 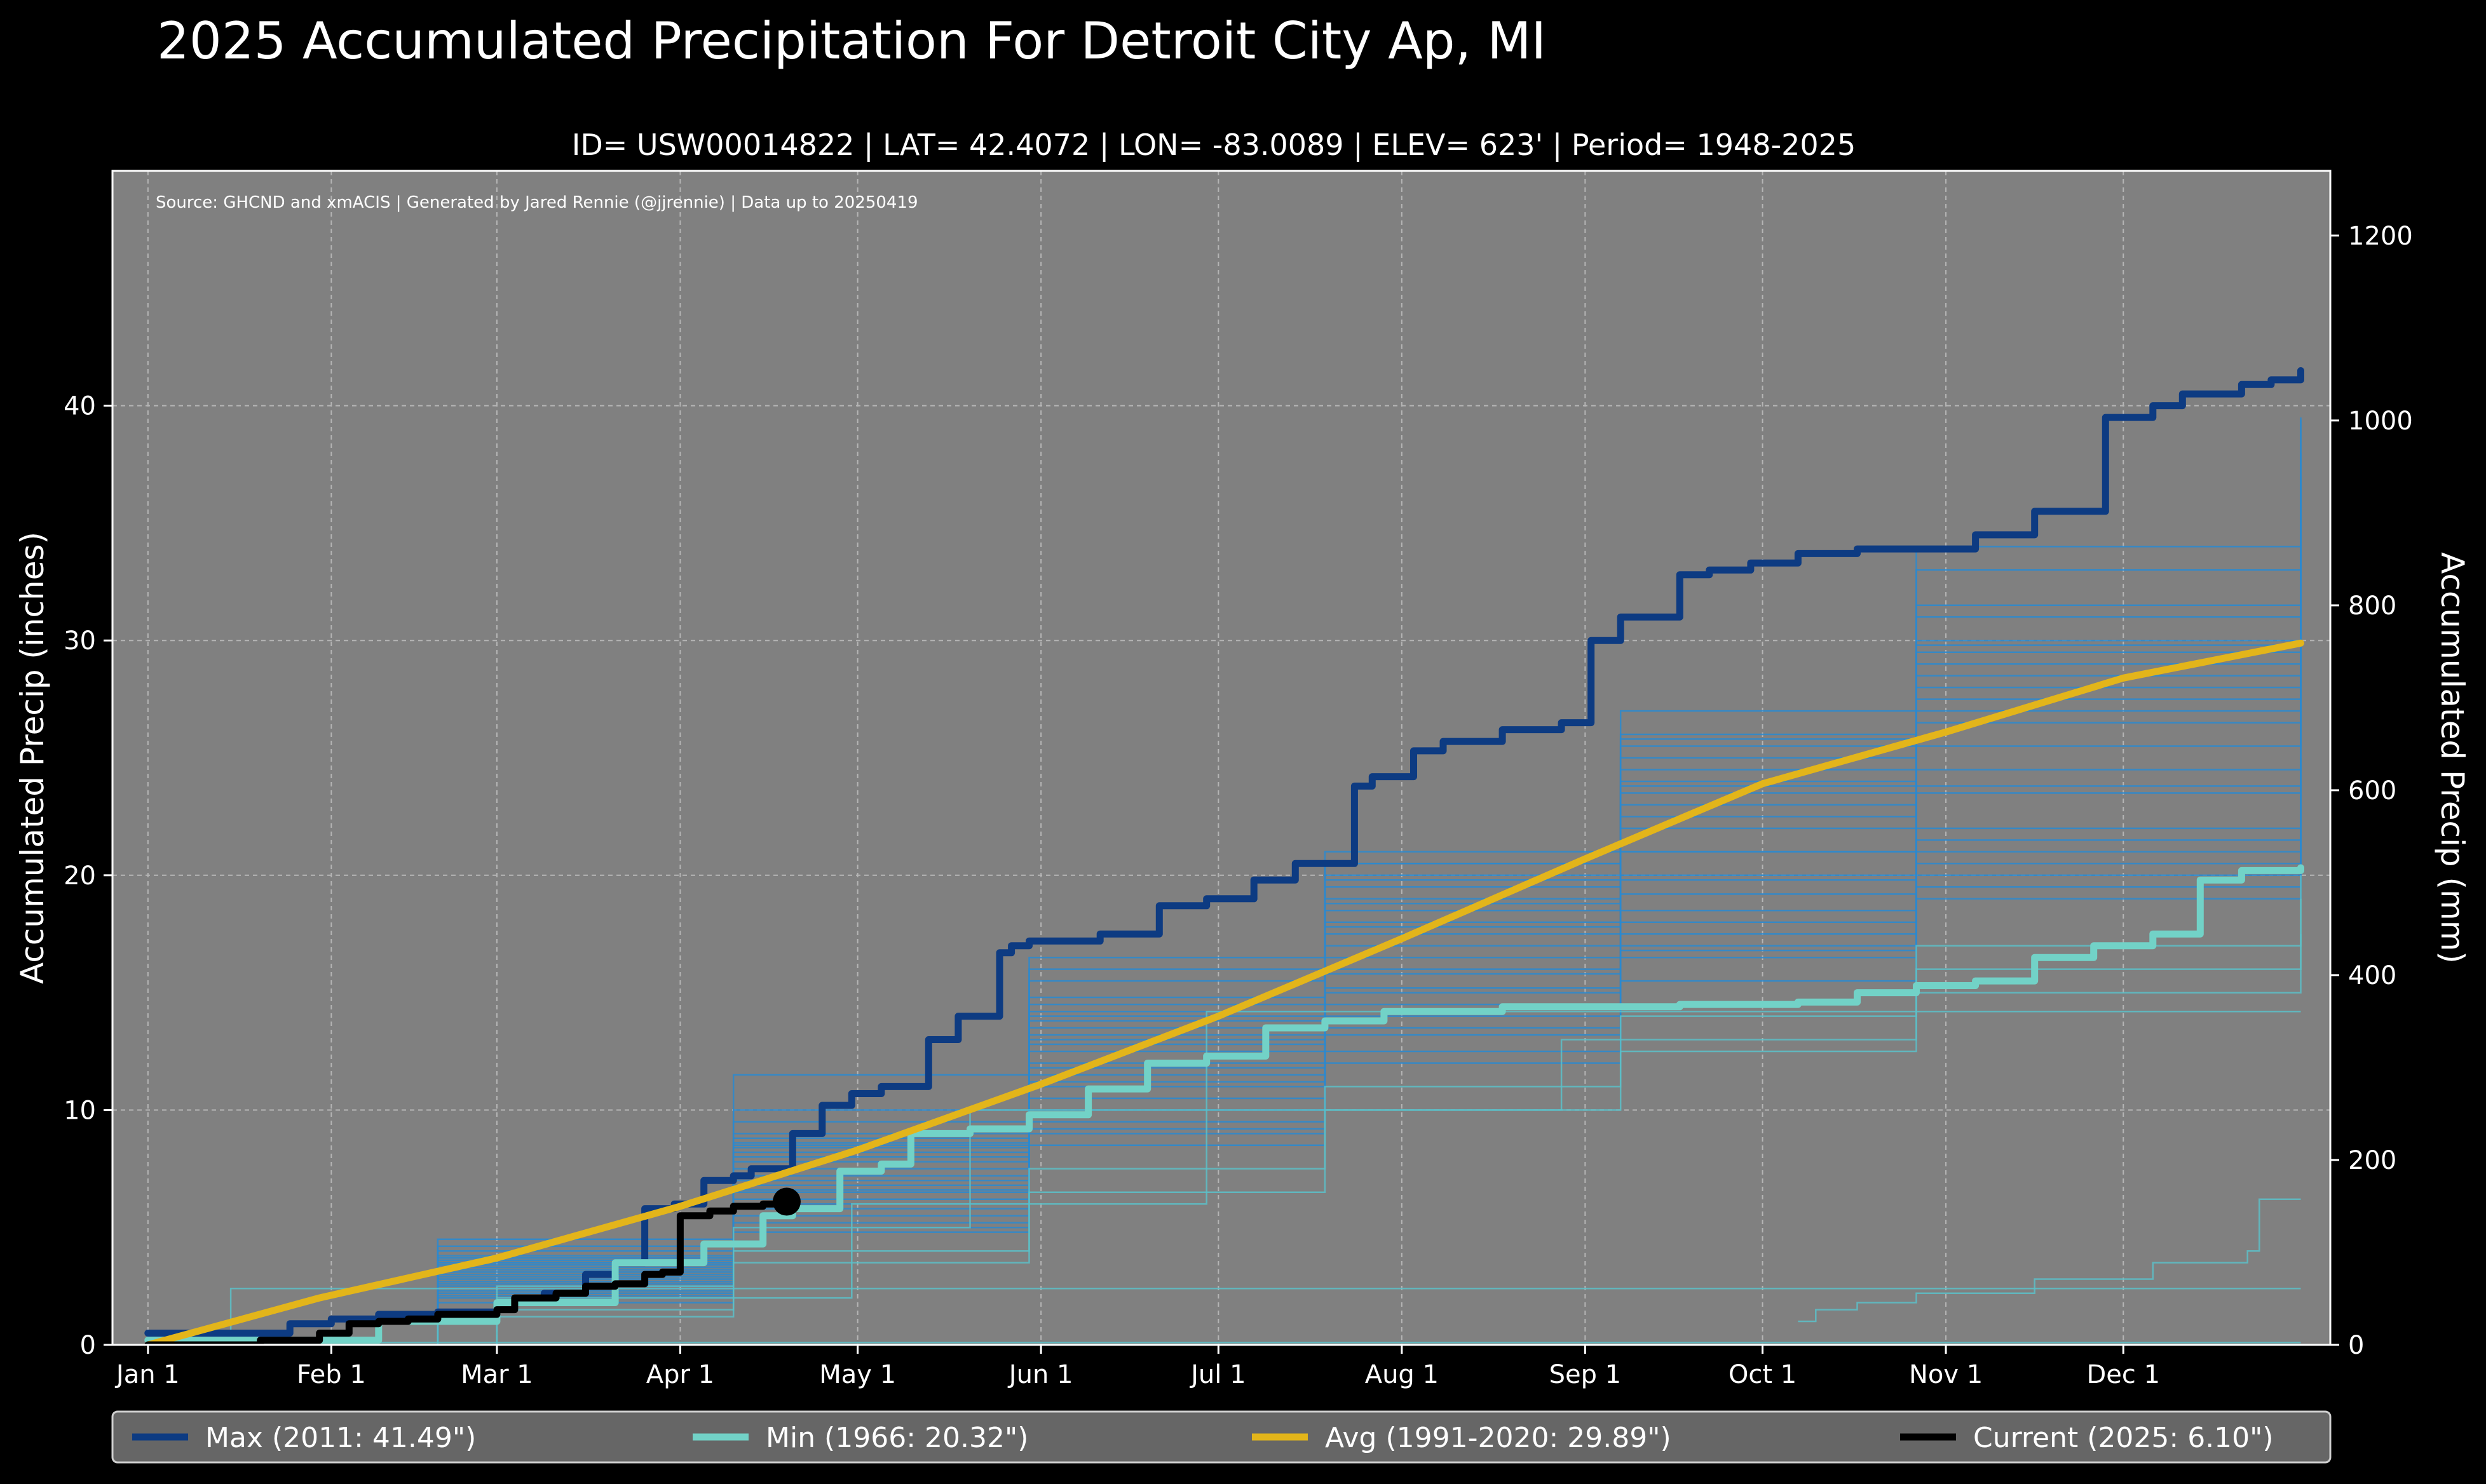 I want to click on legend-label: Current (2025: 6.10"), so click(x=2123, y=1438).